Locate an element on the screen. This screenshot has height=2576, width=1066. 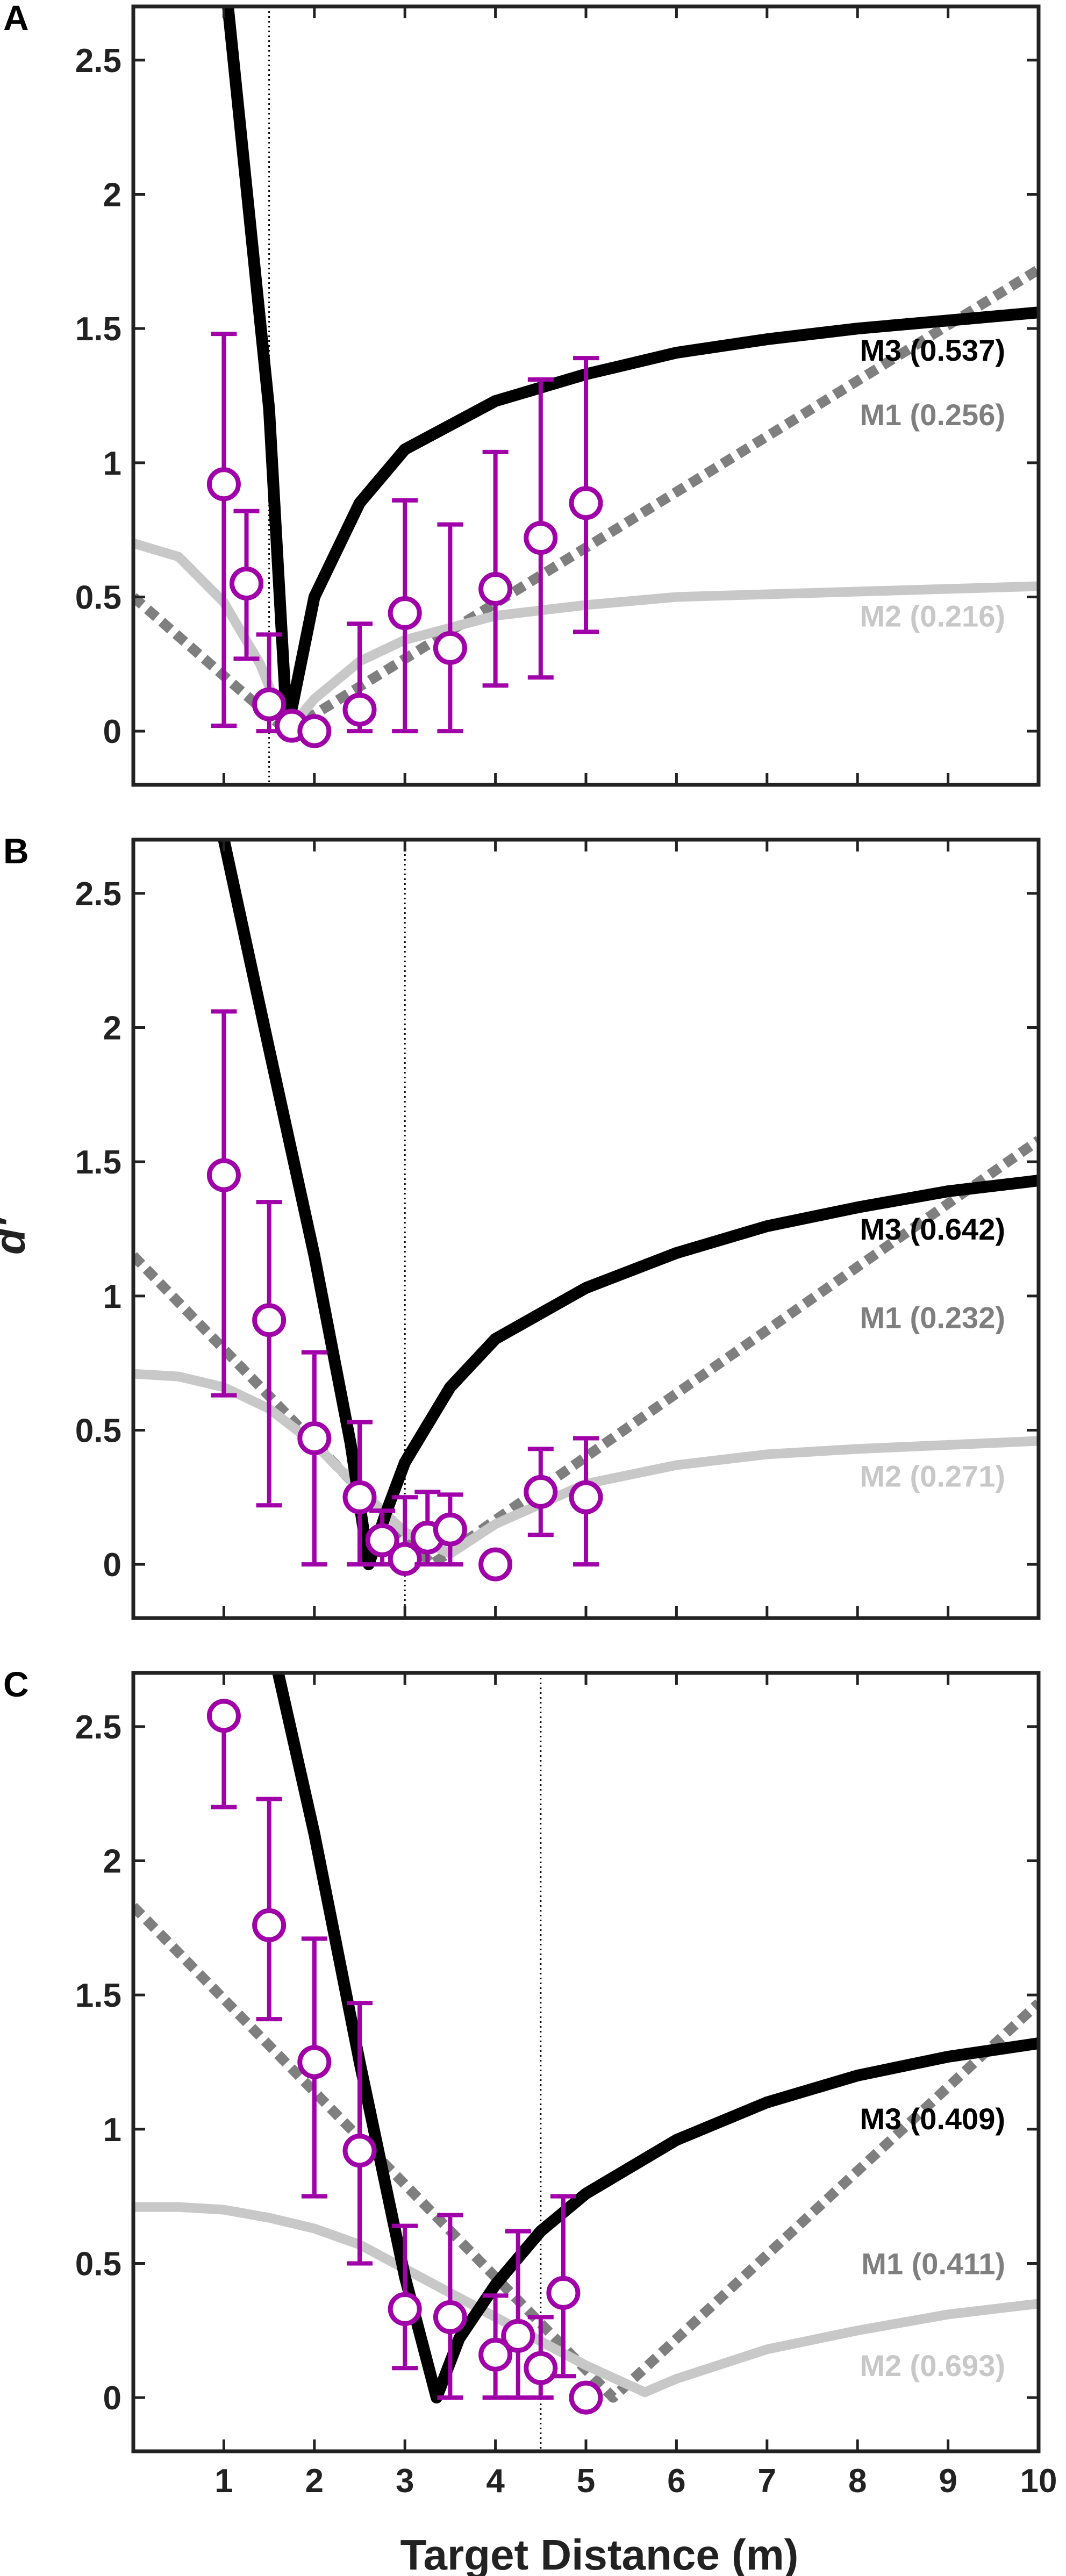
x-tick-label: 8 is located at coordinates (857, 2481).